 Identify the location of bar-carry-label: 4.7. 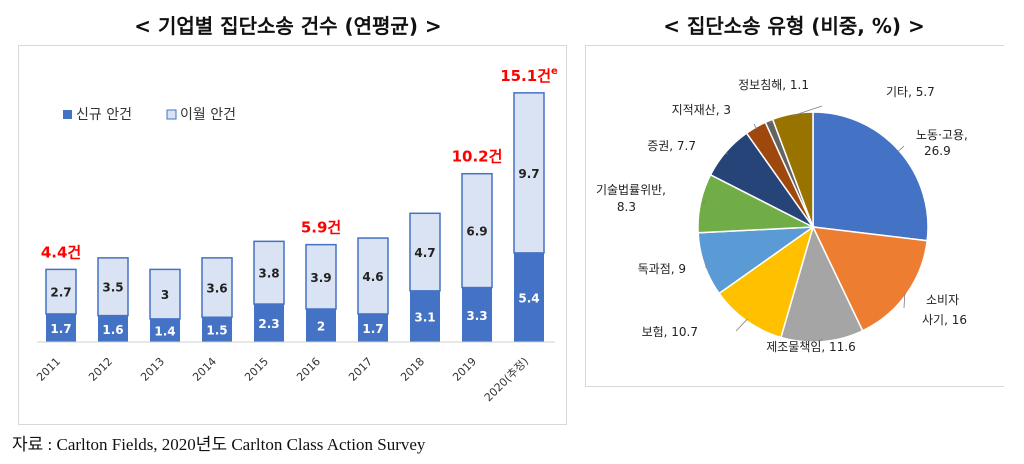
(424, 253).